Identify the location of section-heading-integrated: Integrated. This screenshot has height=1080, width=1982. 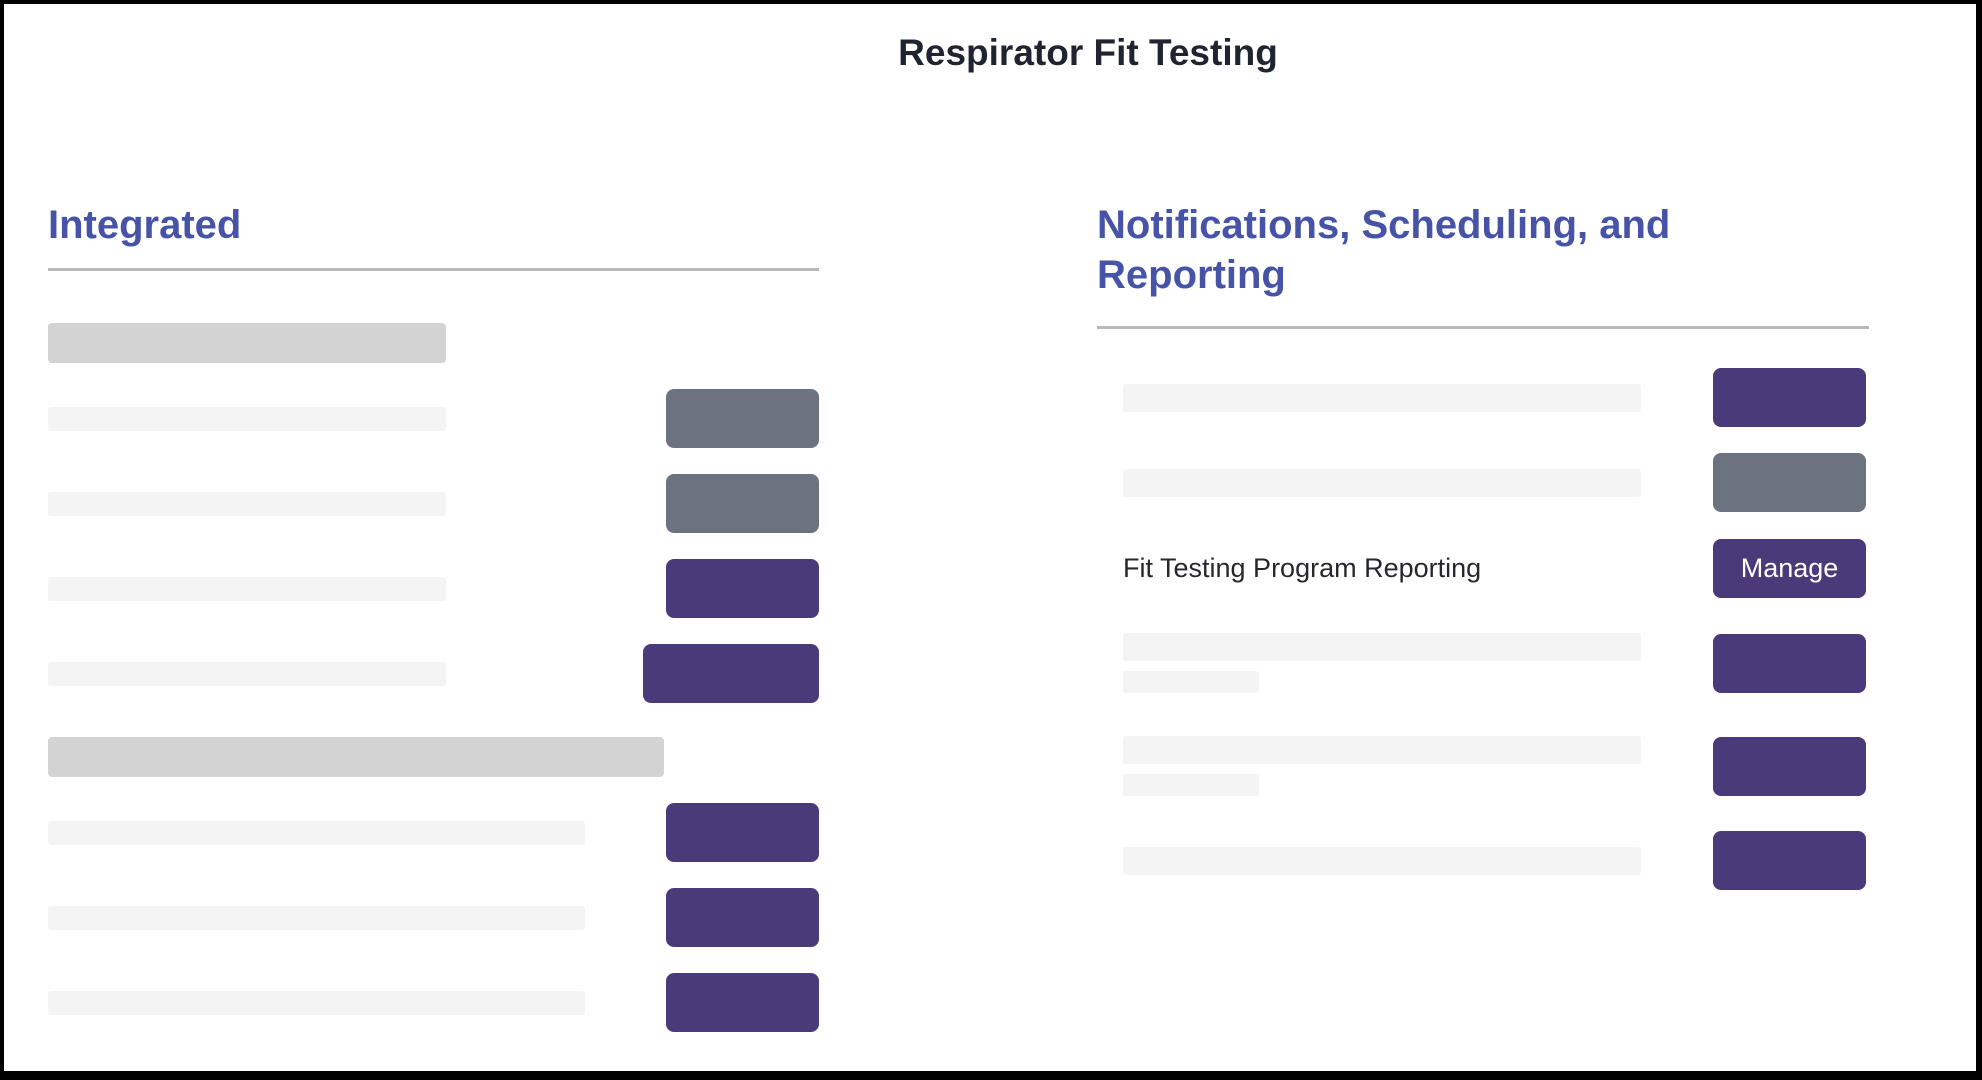
(145, 225).